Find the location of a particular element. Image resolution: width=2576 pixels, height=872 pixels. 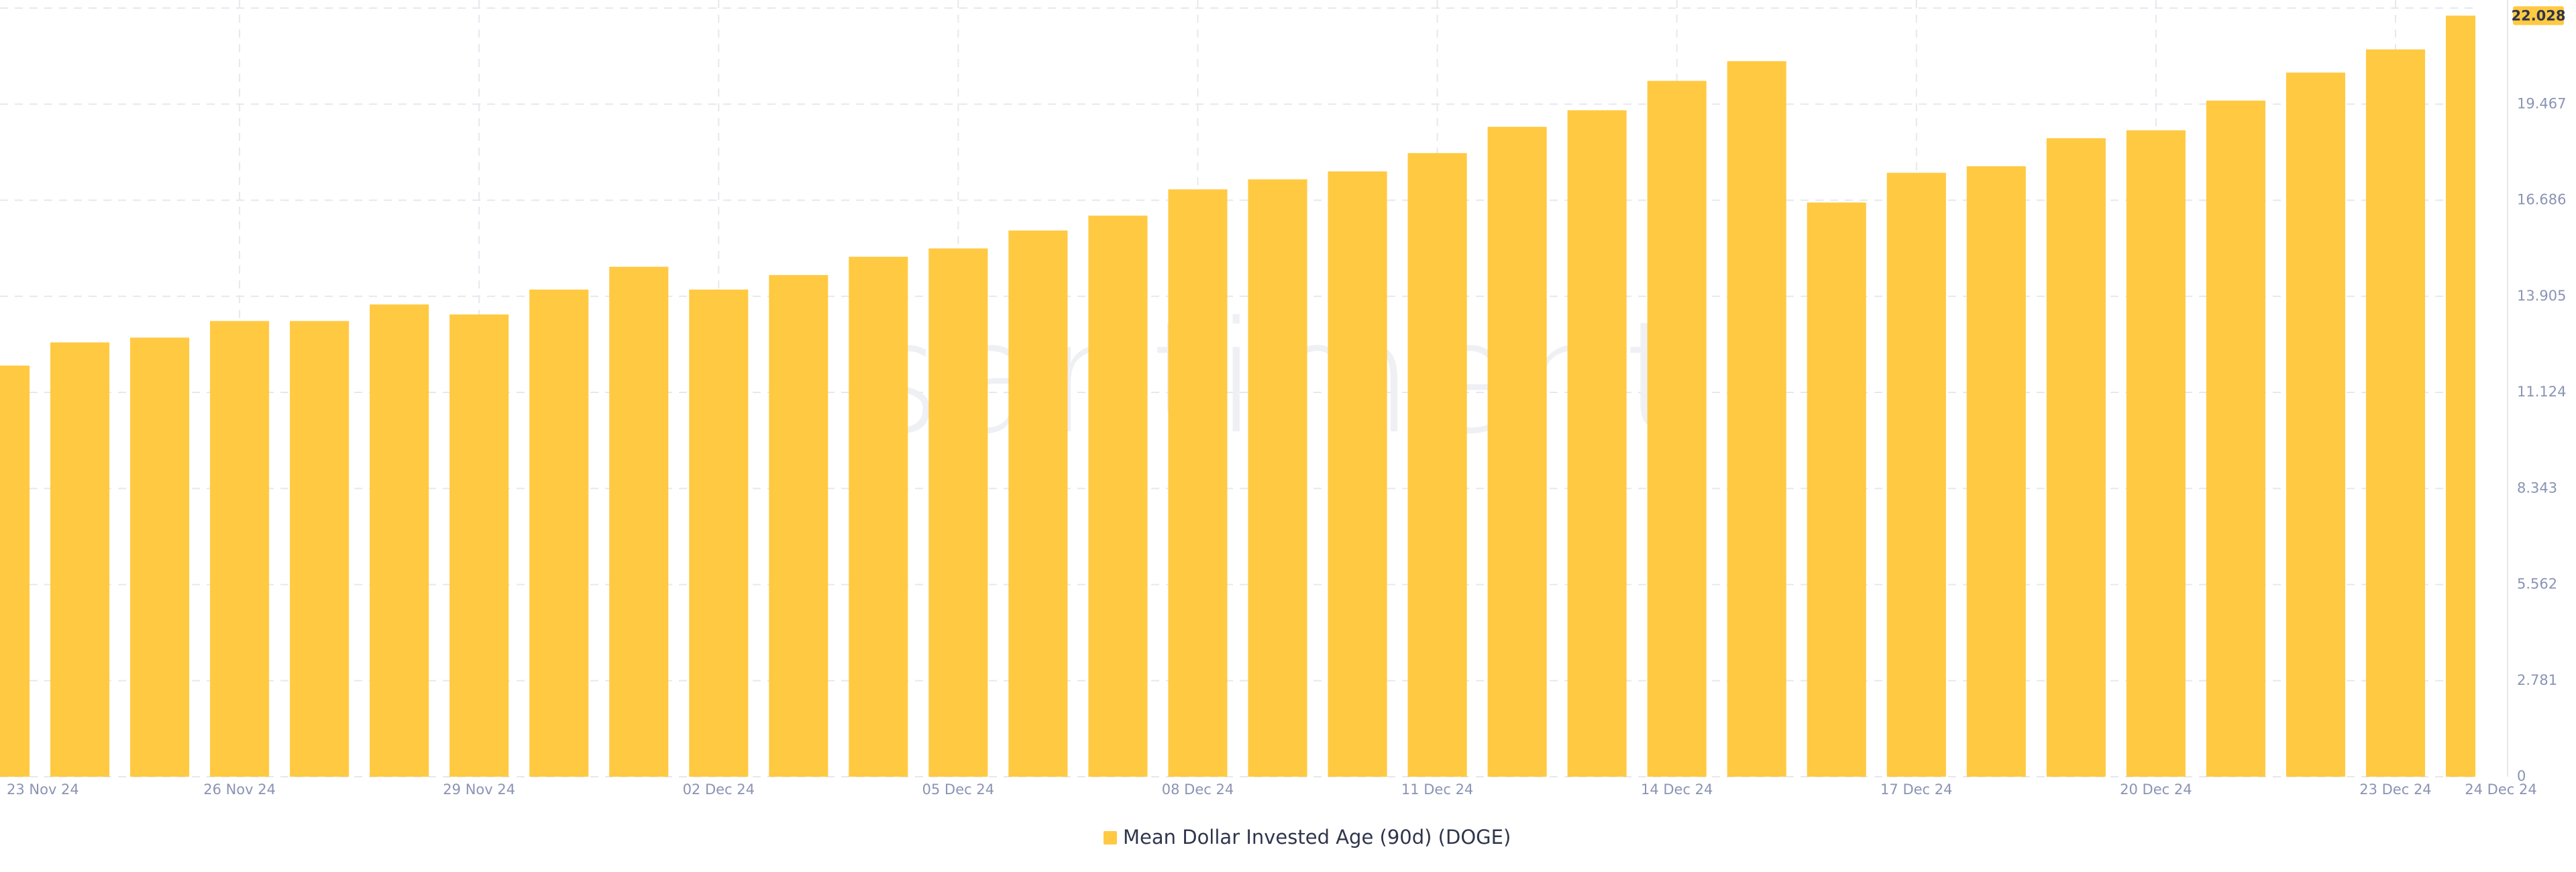

x-tick-label: 23 Nov 24 is located at coordinates (43, 790).